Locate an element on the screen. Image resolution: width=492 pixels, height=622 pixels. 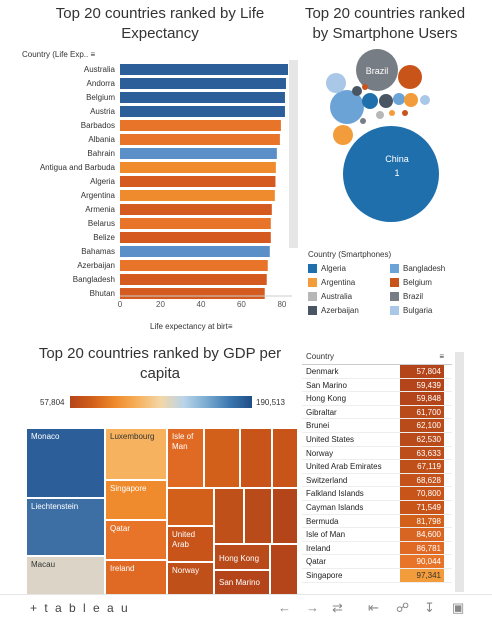
treemap-tile-liechtenstein: Liechtenstein is located at coordinates (65, 527).